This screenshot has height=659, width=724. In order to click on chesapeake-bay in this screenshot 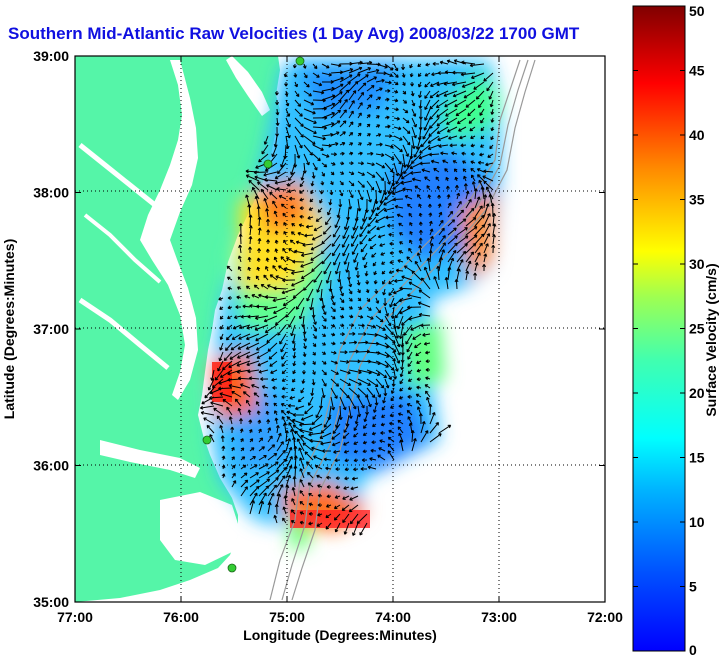, I will do `click(169, 230)`.